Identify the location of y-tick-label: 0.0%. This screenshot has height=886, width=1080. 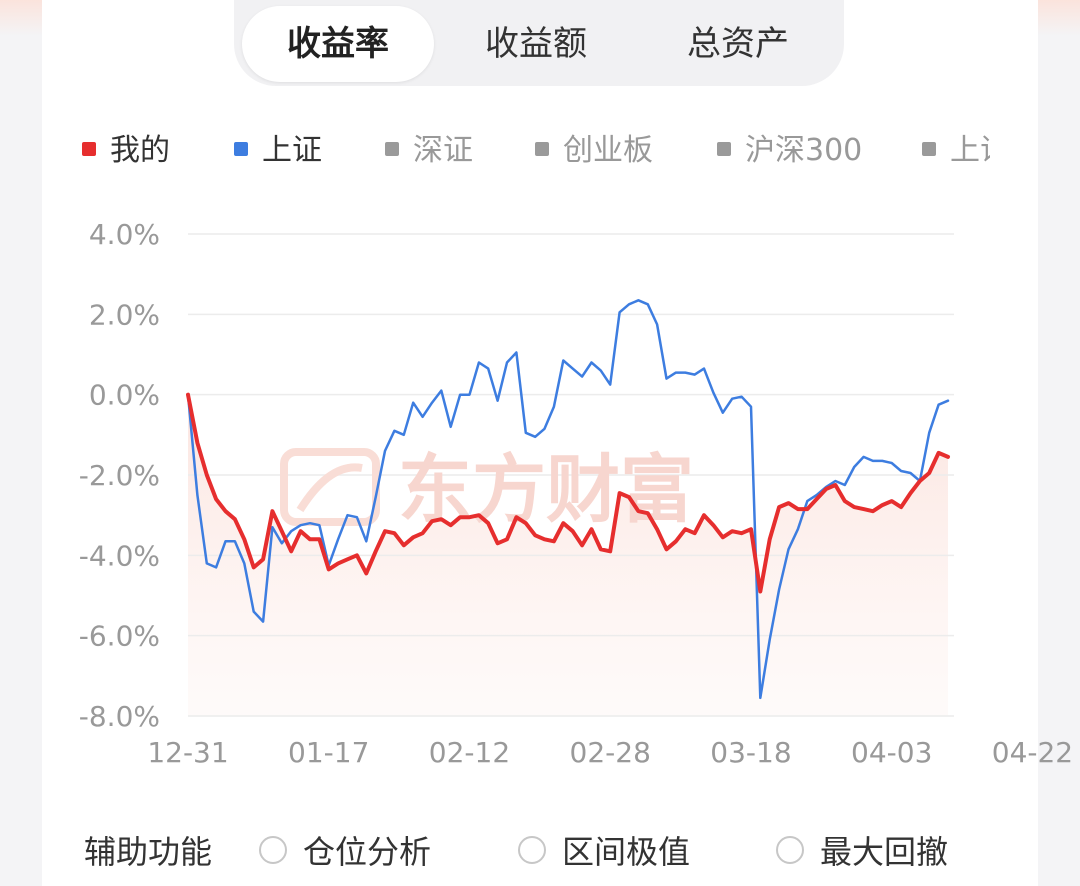
(124, 395).